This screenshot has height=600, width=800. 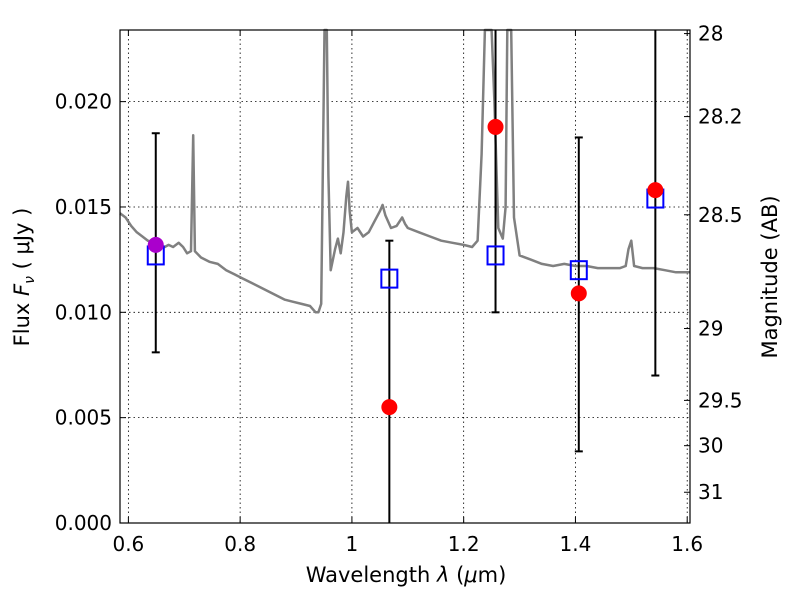 I want to click on x-tick-label-2: 1, so click(x=352, y=544).